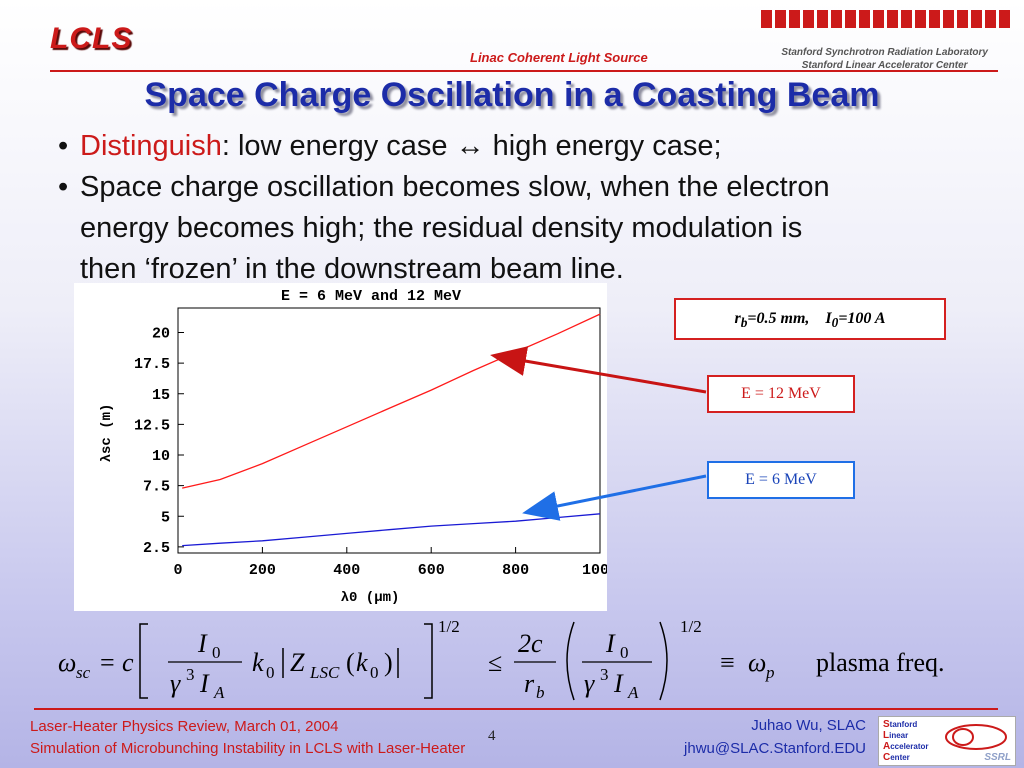 This screenshot has width=1024, height=768. I want to click on rb-subscript: b, so click(744, 323).